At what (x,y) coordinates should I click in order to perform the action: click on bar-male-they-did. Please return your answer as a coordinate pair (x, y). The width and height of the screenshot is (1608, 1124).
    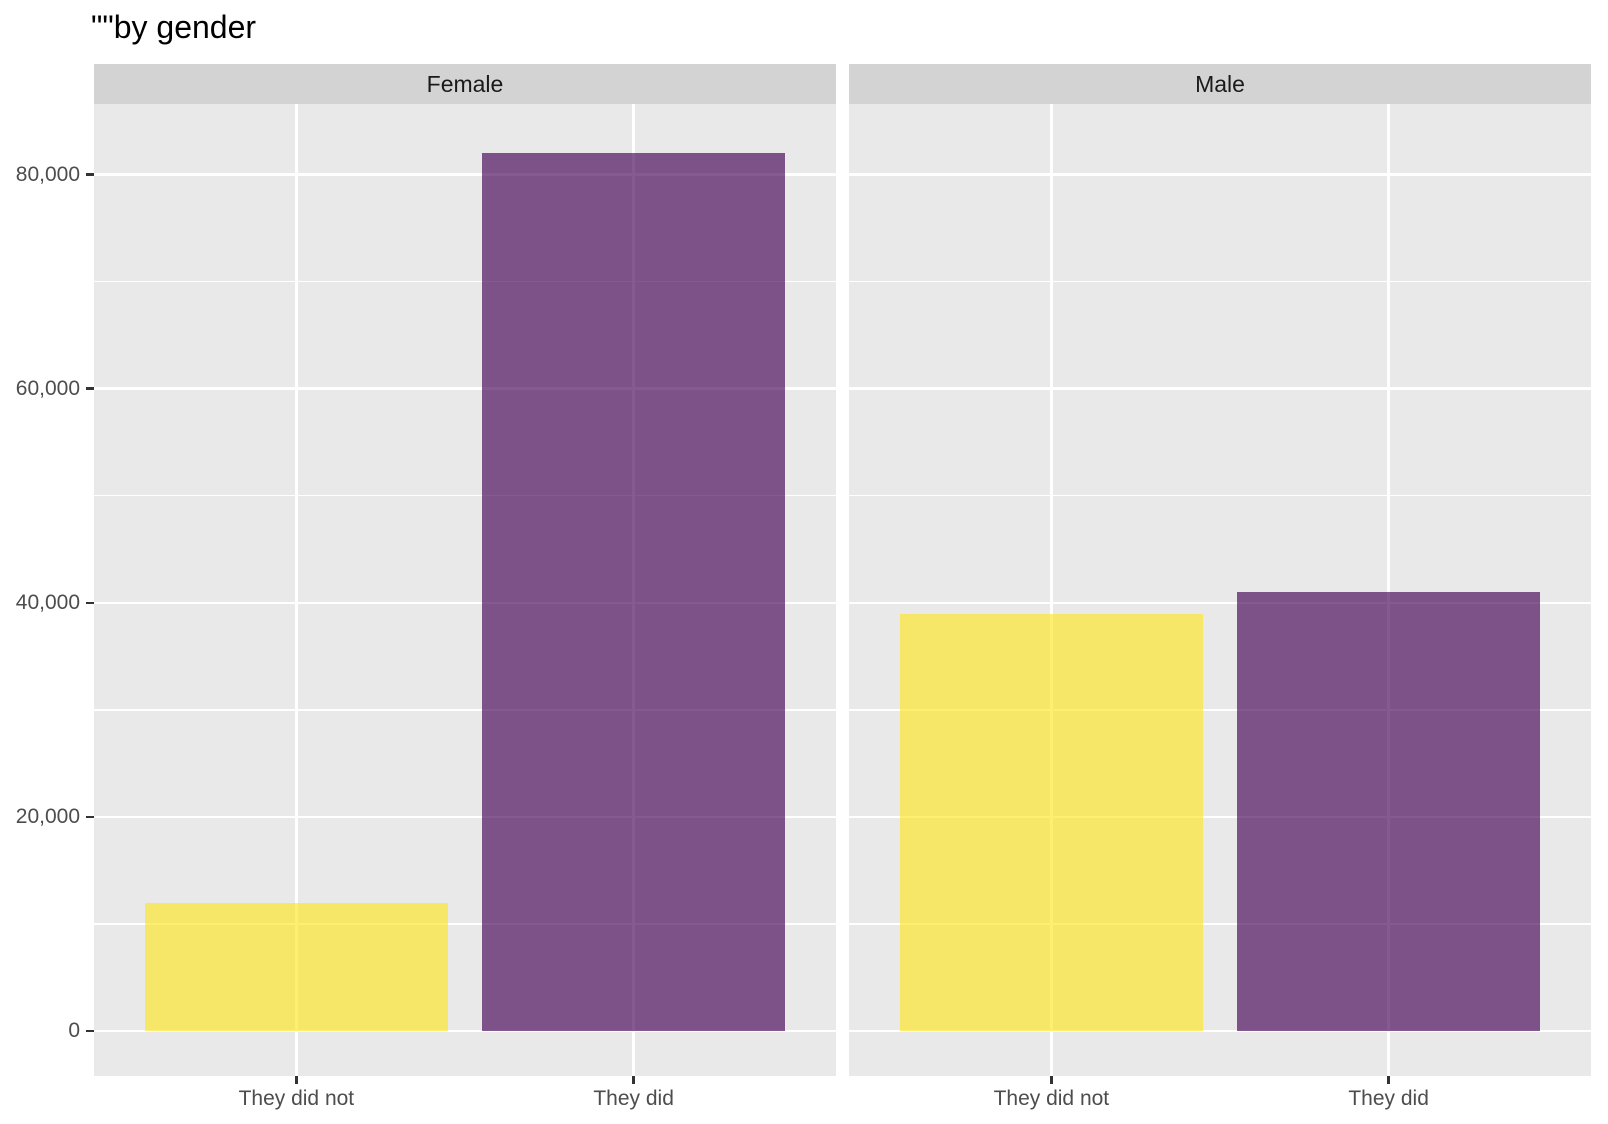
    Looking at the image, I should click on (1388, 812).